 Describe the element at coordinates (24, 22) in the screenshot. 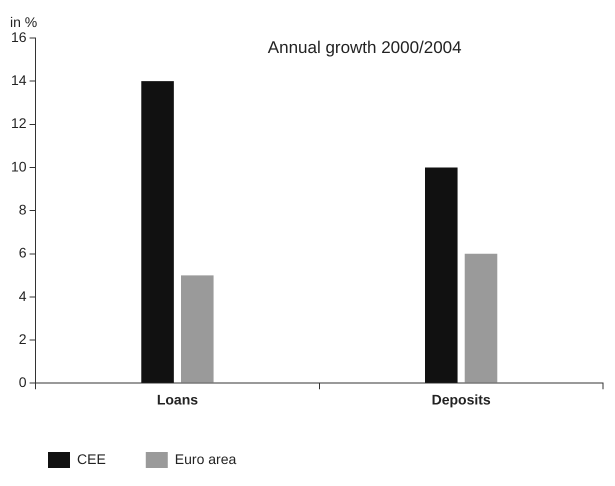

I see `y-axis-title: in %` at that location.